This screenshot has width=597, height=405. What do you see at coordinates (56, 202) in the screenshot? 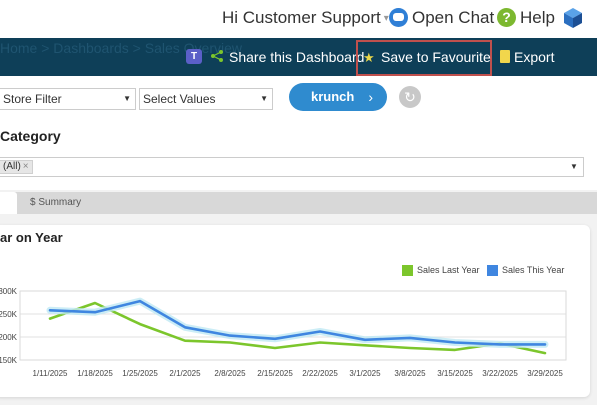
I see `tab-summary: $ Summary` at bounding box center [56, 202].